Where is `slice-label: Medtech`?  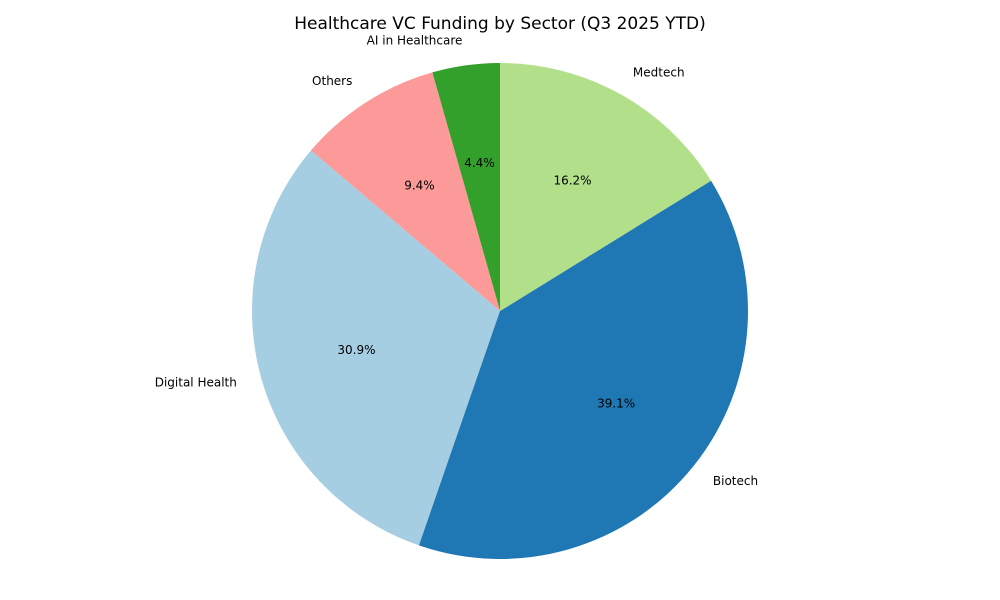
slice-label: Medtech is located at coordinates (659, 72).